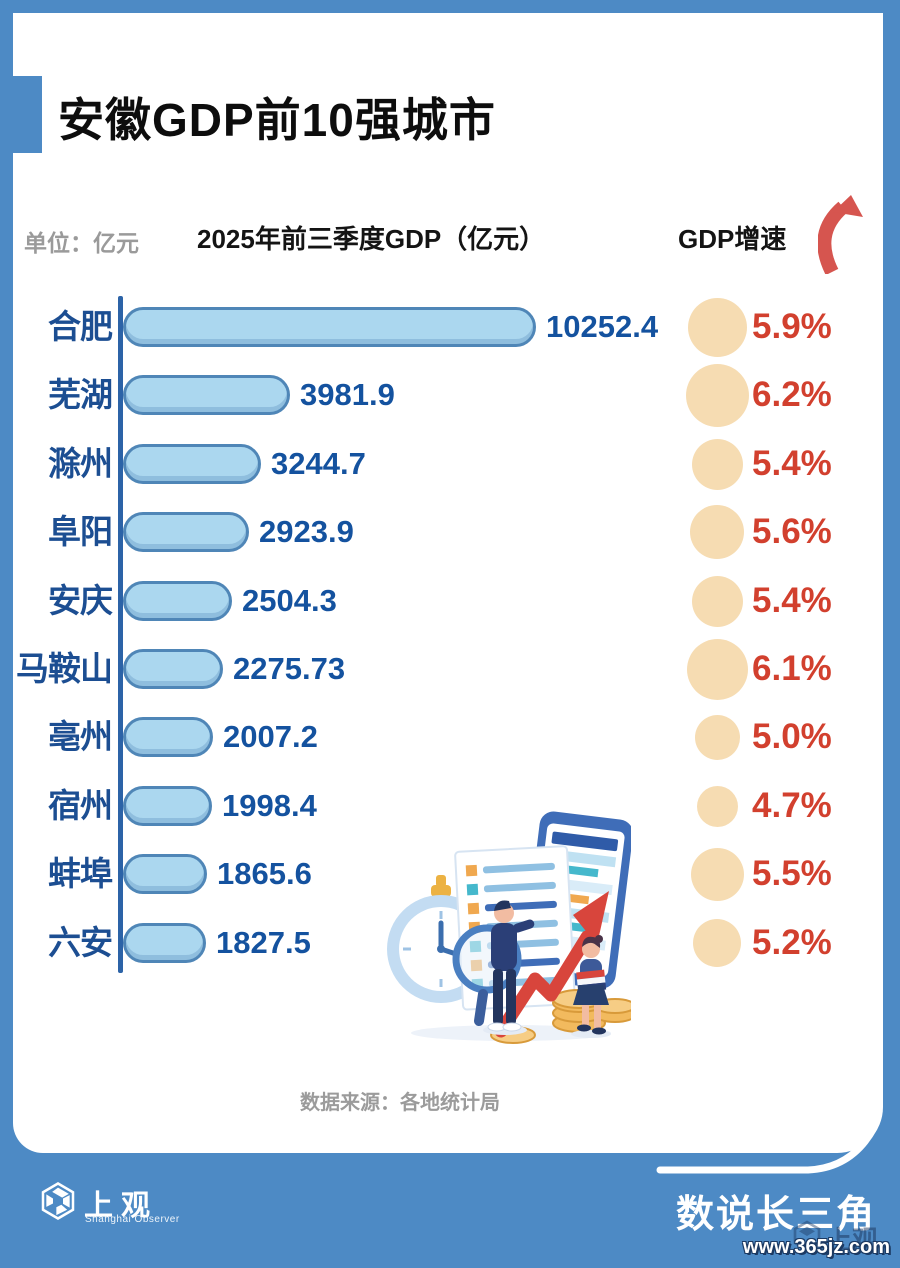 This screenshot has height=1268, width=900. Describe the element at coordinates (509, 967) in the screenshot. I see `man-figure` at that location.